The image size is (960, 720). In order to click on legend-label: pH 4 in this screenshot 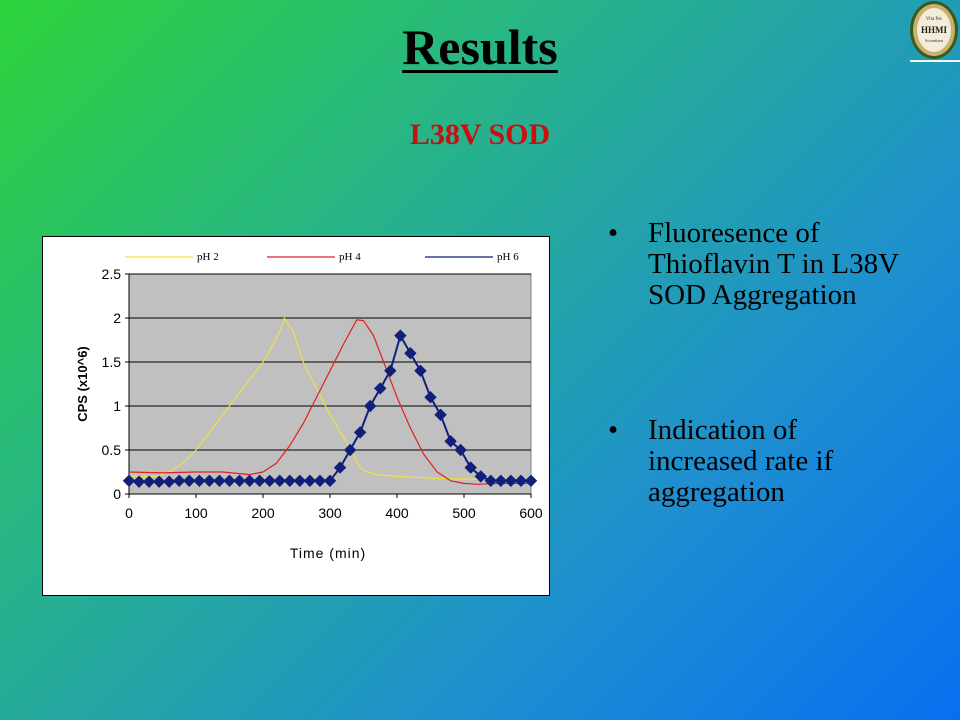, I will do `click(350, 257)`.